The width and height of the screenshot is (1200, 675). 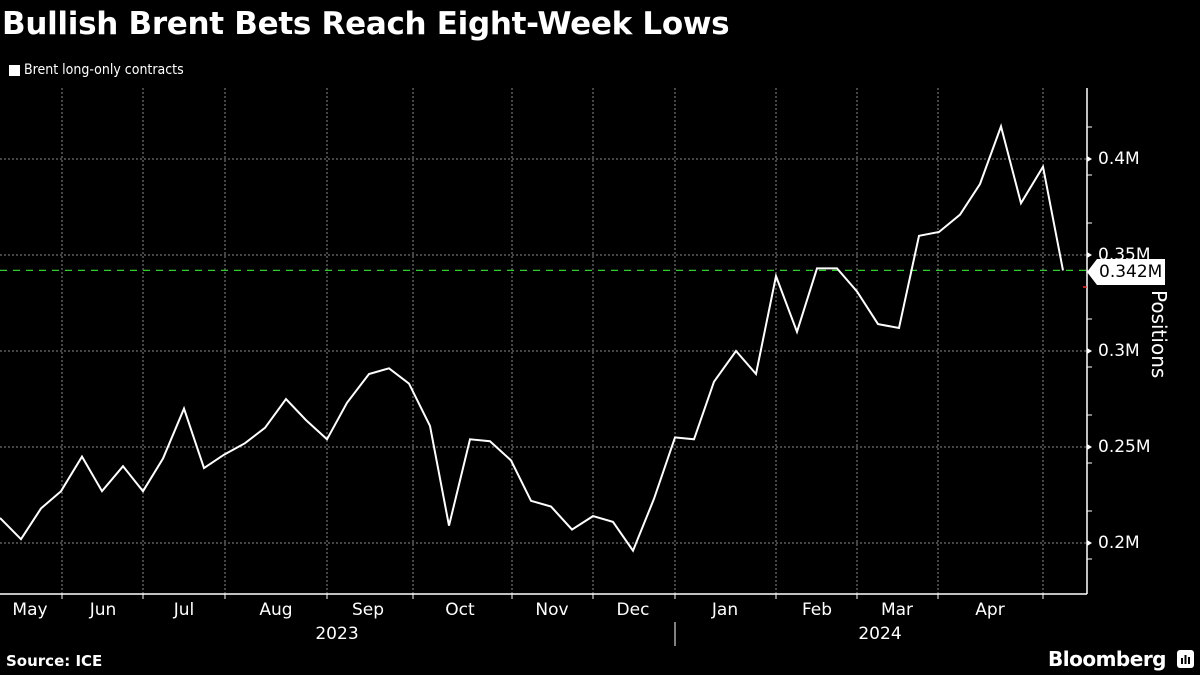 What do you see at coordinates (633, 610) in the screenshot?
I see `x-tick-label: Dec` at bounding box center [633, 610].